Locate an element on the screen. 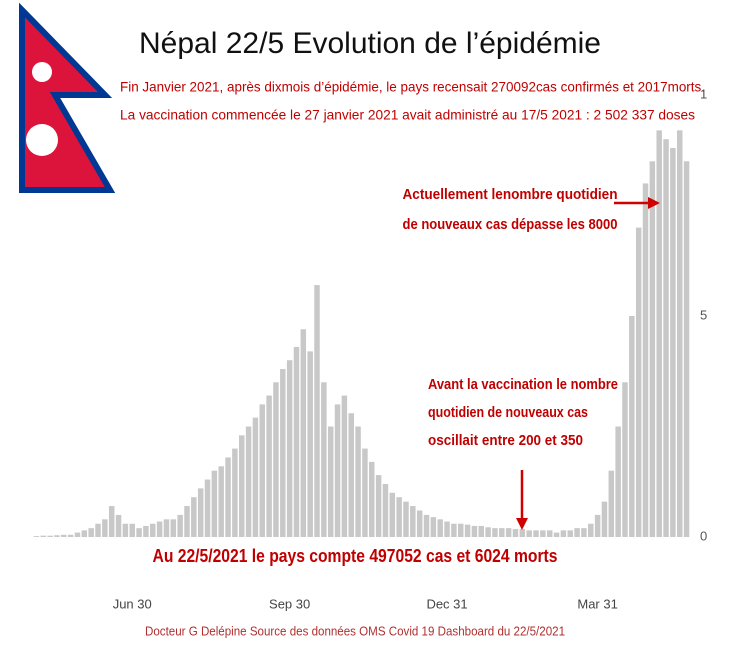 The height and width of the screenshot is (653, 740). annotation: quotidien de nouveaux cas is located at coordinates (508, 412).